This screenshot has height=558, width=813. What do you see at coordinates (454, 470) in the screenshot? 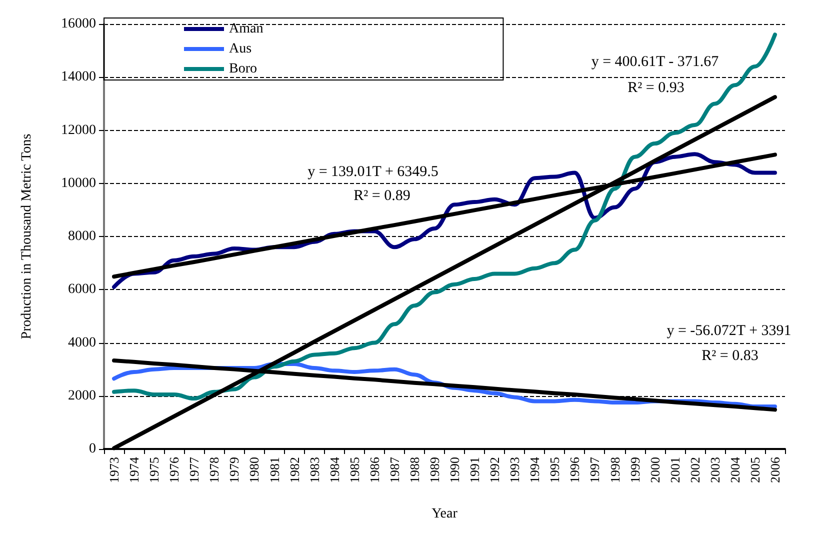
I see `x-tick-label: 1990` at bounding box center [454, 470].